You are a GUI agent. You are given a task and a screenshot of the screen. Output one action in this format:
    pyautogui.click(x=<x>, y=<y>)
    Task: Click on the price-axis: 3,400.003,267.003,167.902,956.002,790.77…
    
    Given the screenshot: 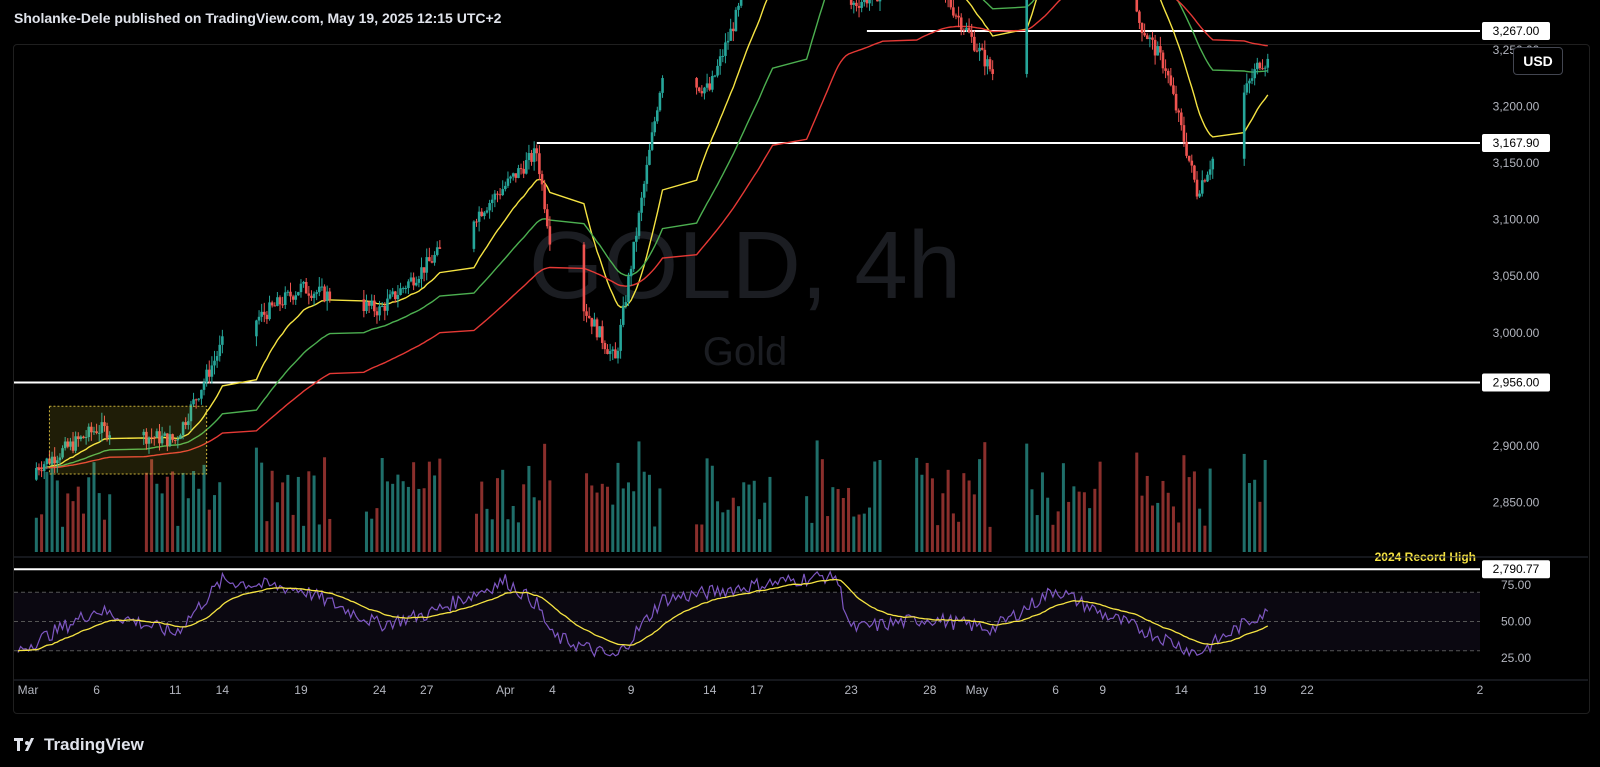 What is the action you would take?
    pyautogui.click(x=1516, y=289)
    